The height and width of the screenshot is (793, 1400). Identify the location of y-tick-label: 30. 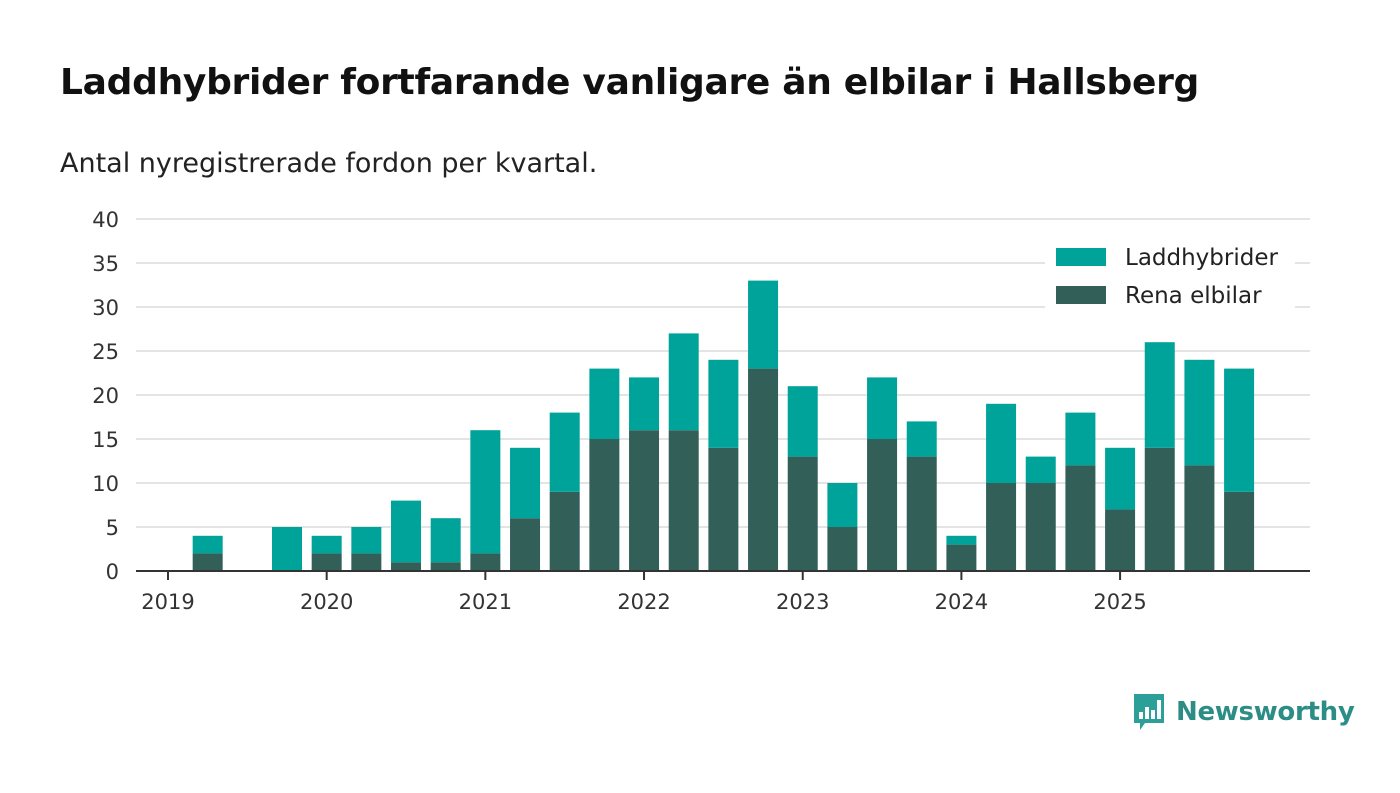
(105, 308).